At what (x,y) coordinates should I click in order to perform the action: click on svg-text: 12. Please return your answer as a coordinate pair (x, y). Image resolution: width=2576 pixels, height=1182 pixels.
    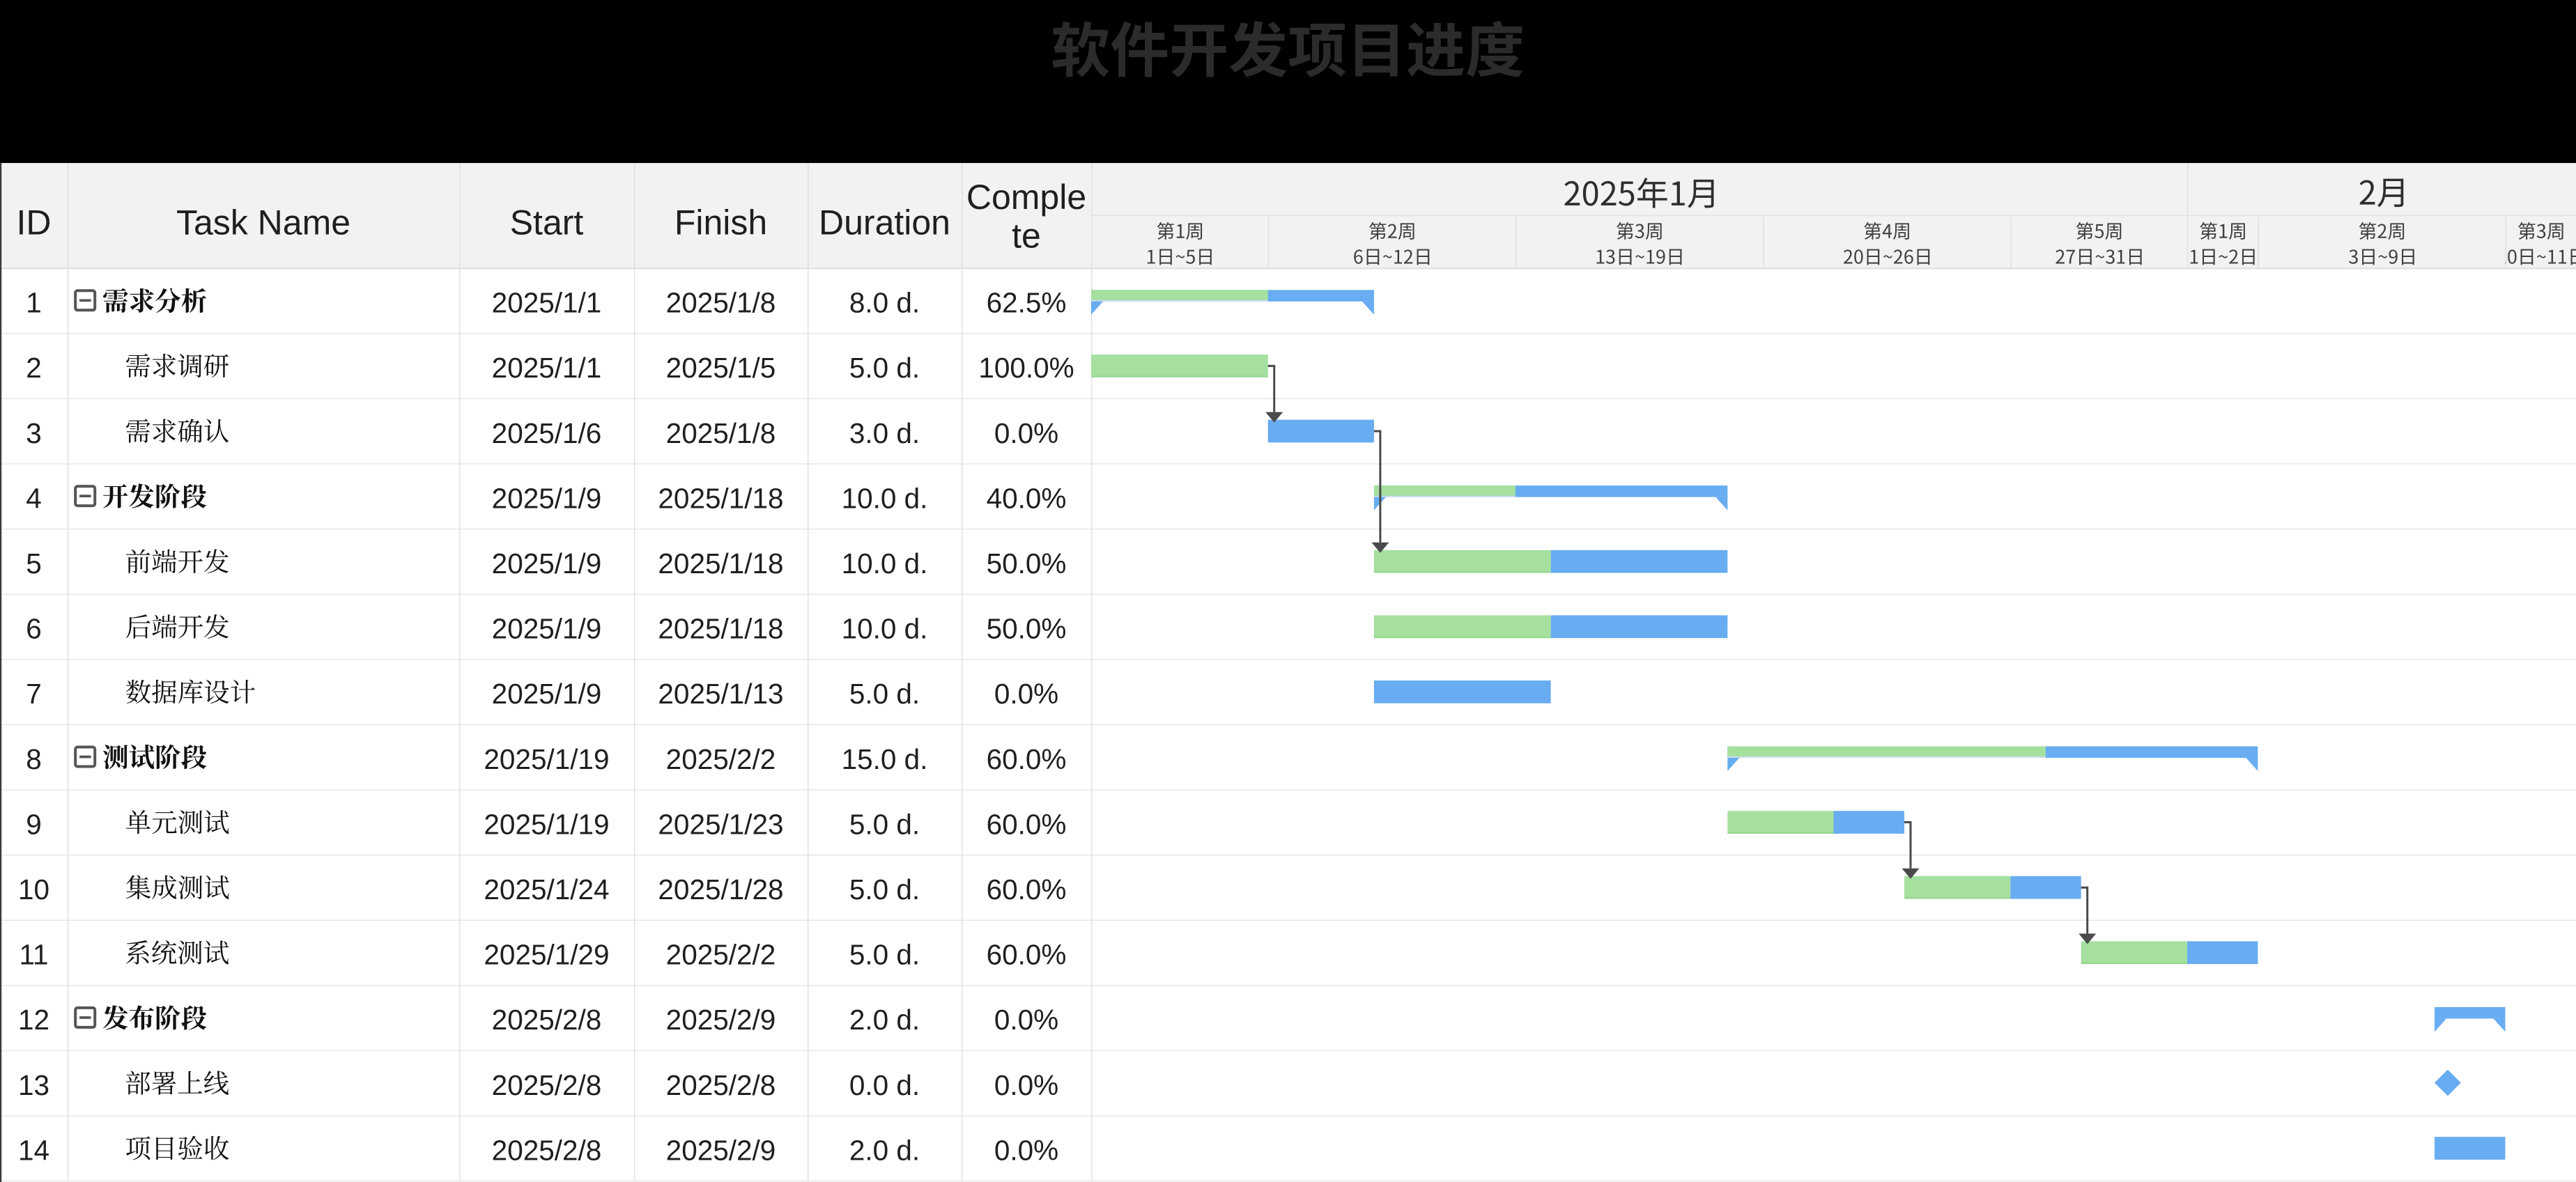
    Looking at the image, I should click on (33, 1020).